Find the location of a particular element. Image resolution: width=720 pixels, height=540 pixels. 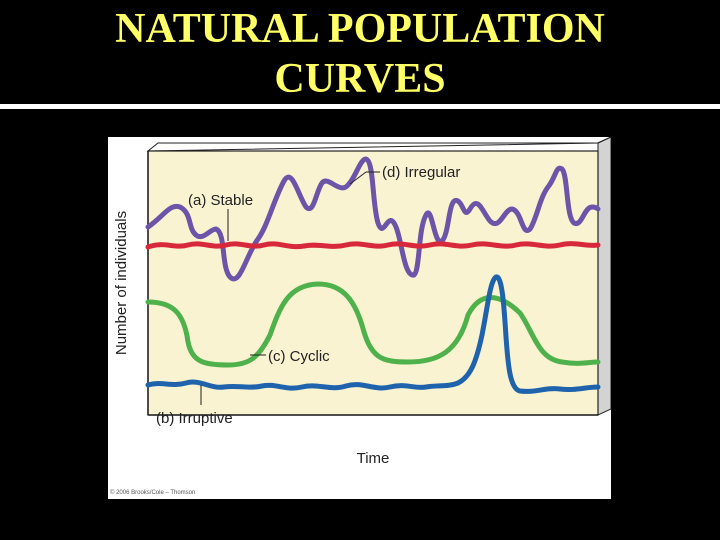

curve-stable is located at coordinates (373, 245).